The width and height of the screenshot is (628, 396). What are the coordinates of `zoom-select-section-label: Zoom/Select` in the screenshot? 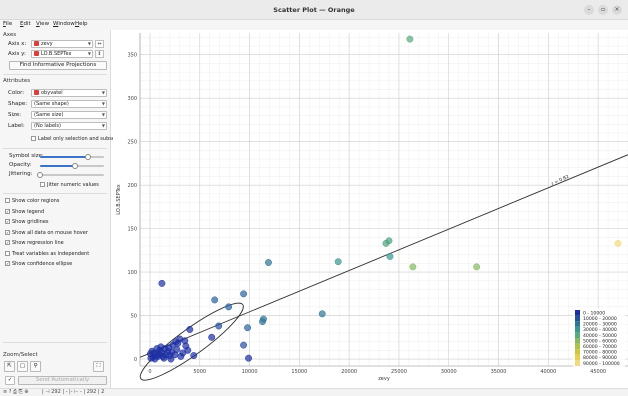 It's located at (20, 355).